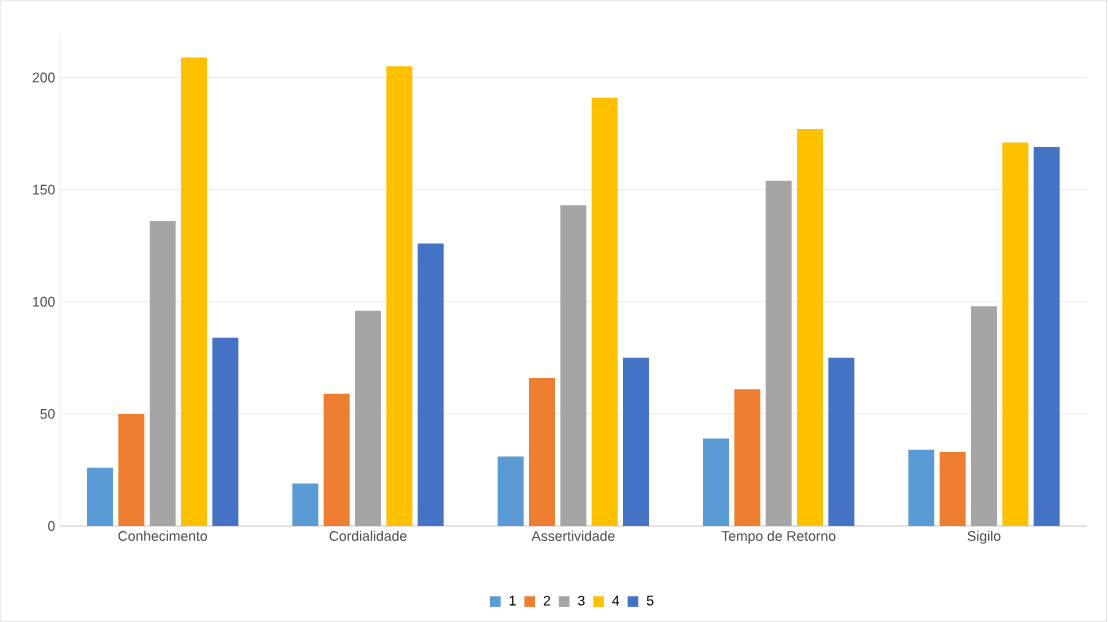 Image resolution: width=1108 pixels, height=622 pixels. Describe the element at coordinates (51, 526) in the screenshot. I see `y-tick-label: 0` at that location.